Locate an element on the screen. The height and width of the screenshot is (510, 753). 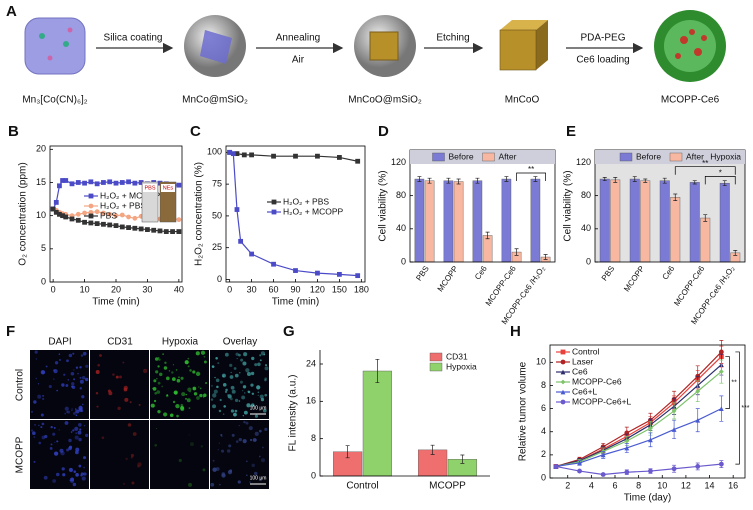
x-tick-label: 10 is located at coordinates (85, 289).